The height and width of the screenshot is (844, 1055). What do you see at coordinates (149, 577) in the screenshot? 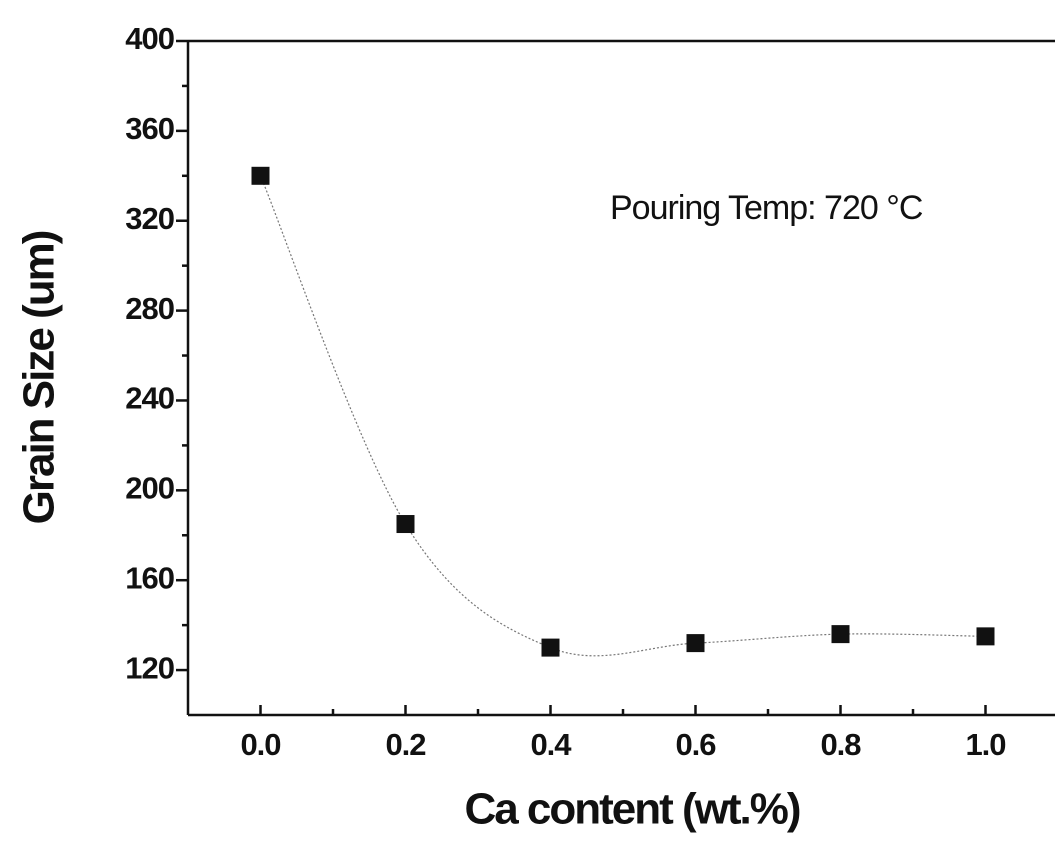
I see `y-tick-label: 160` at bounding box center [149, 577].